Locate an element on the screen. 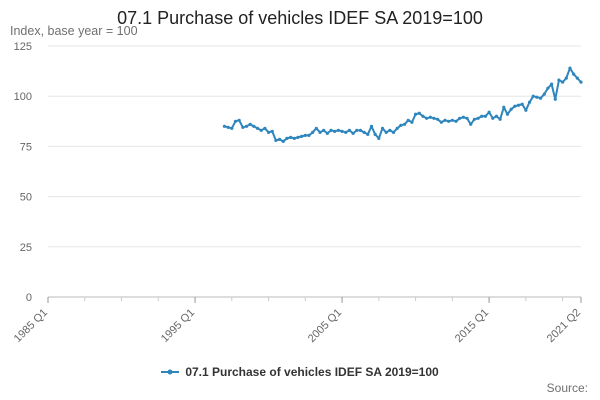 The height and width of the screenshot is (400, 600). series-layer is located at coordinates (402, 104).